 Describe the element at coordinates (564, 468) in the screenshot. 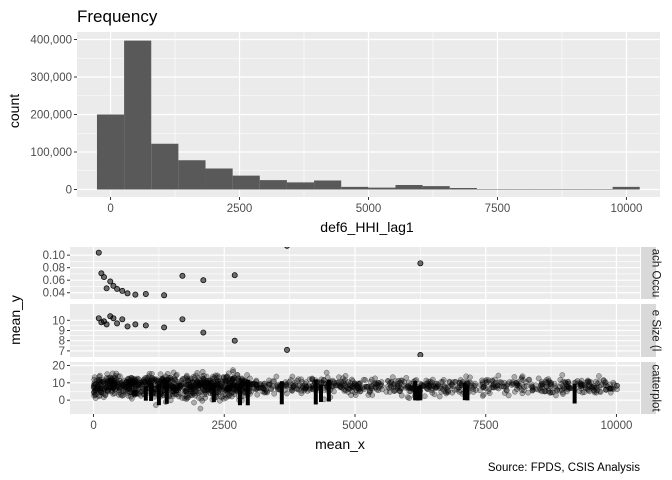

I see `source-caption: Source: FPDS, CSIS Analysis` at that location.